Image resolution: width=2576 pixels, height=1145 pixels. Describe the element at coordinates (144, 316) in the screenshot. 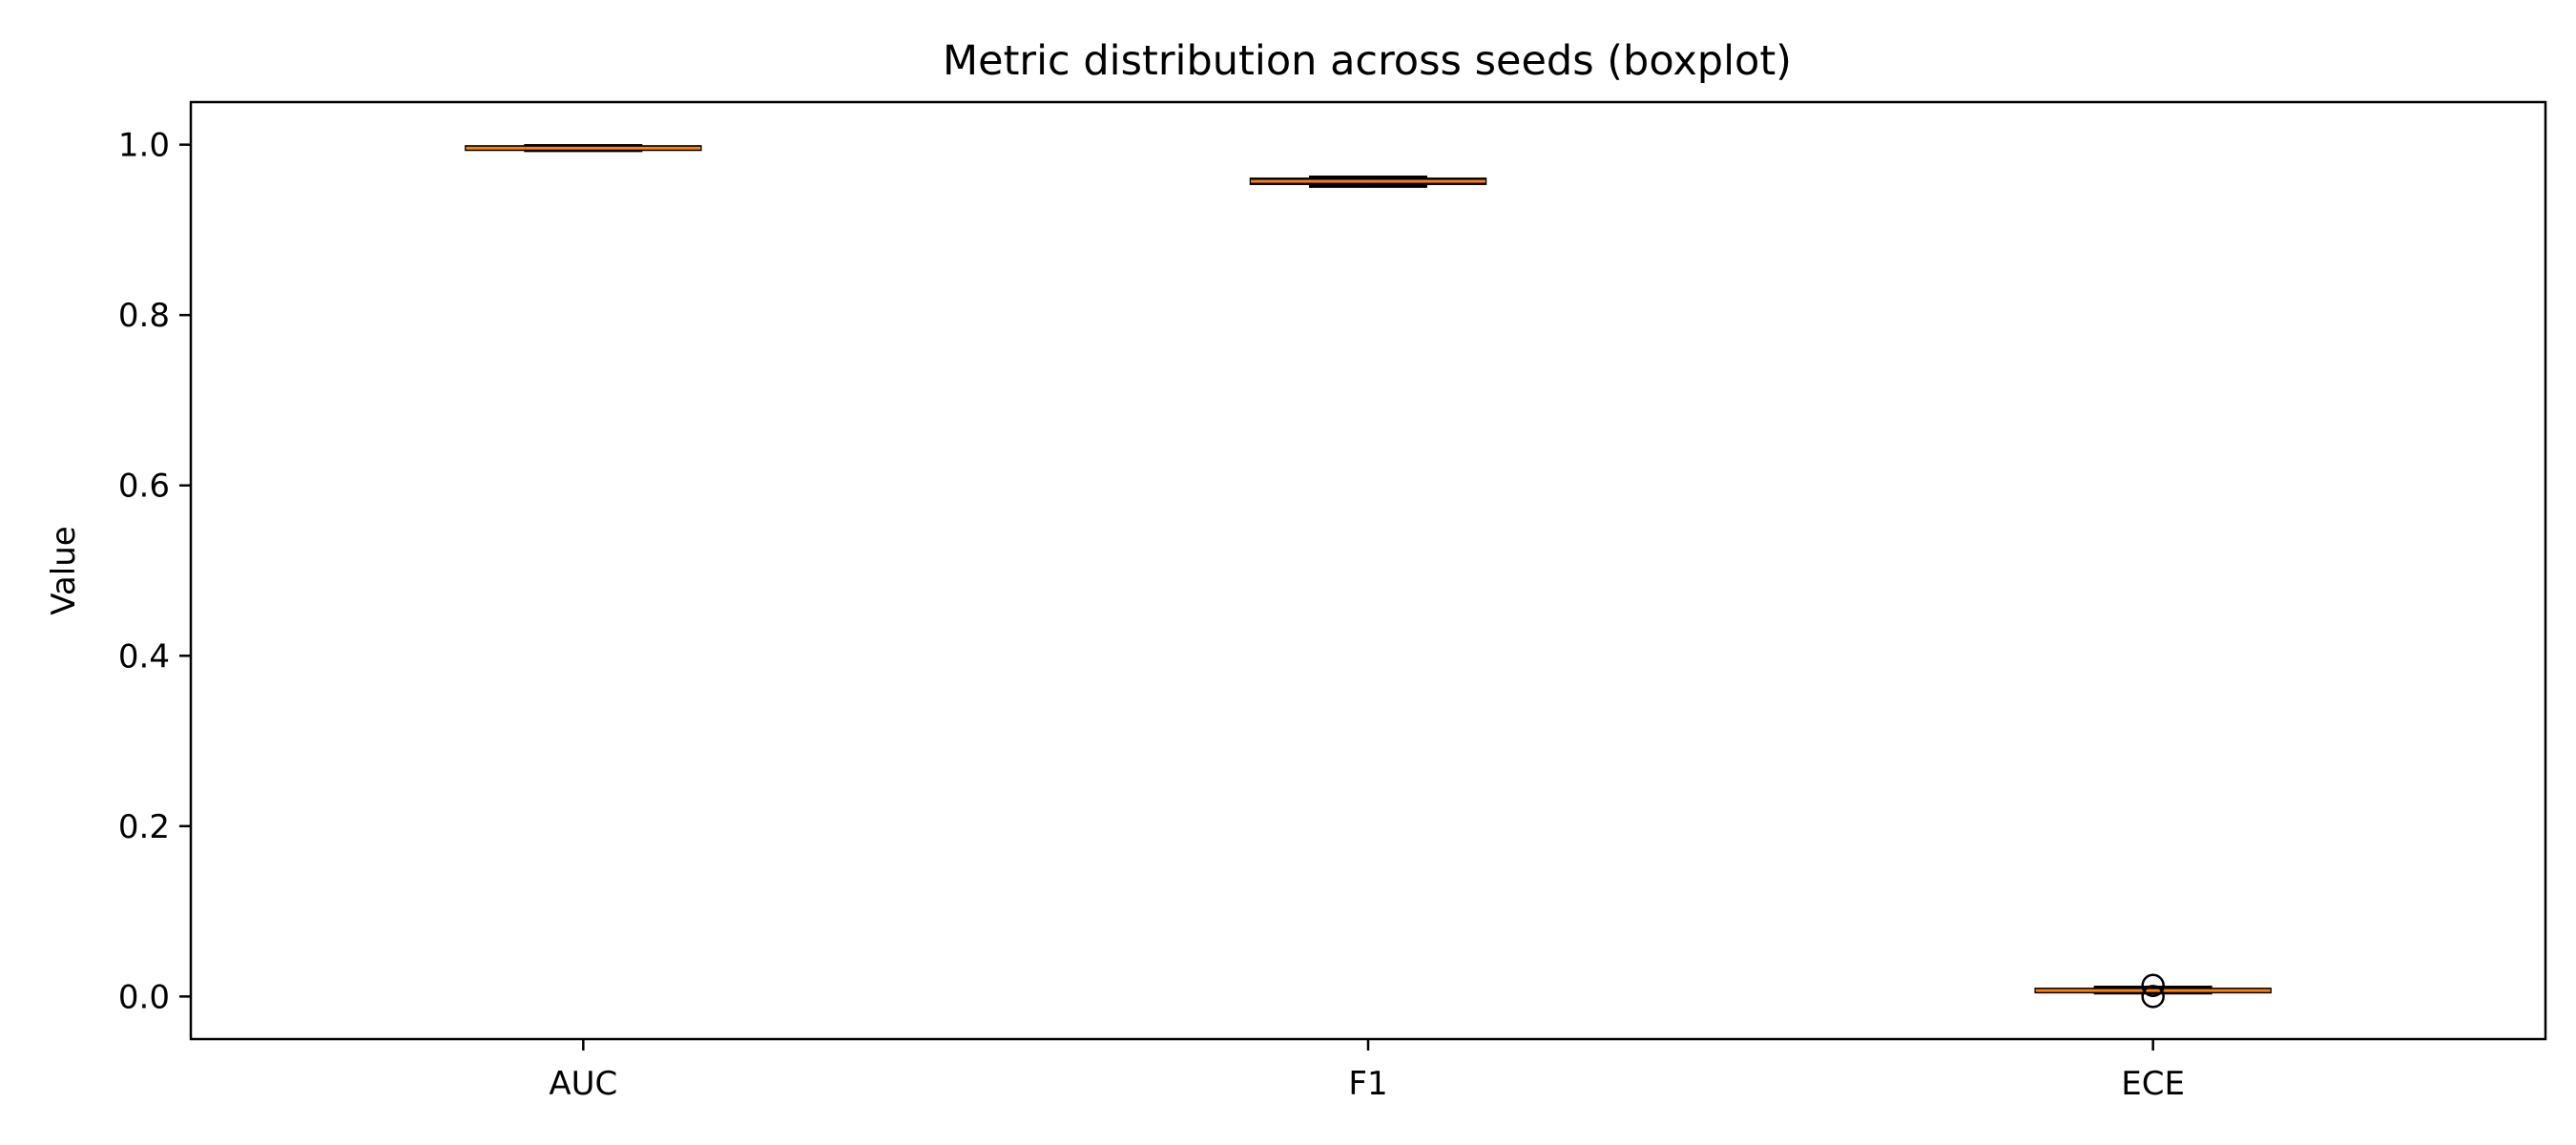

I see `y-tick-label: 0.8` at that location.